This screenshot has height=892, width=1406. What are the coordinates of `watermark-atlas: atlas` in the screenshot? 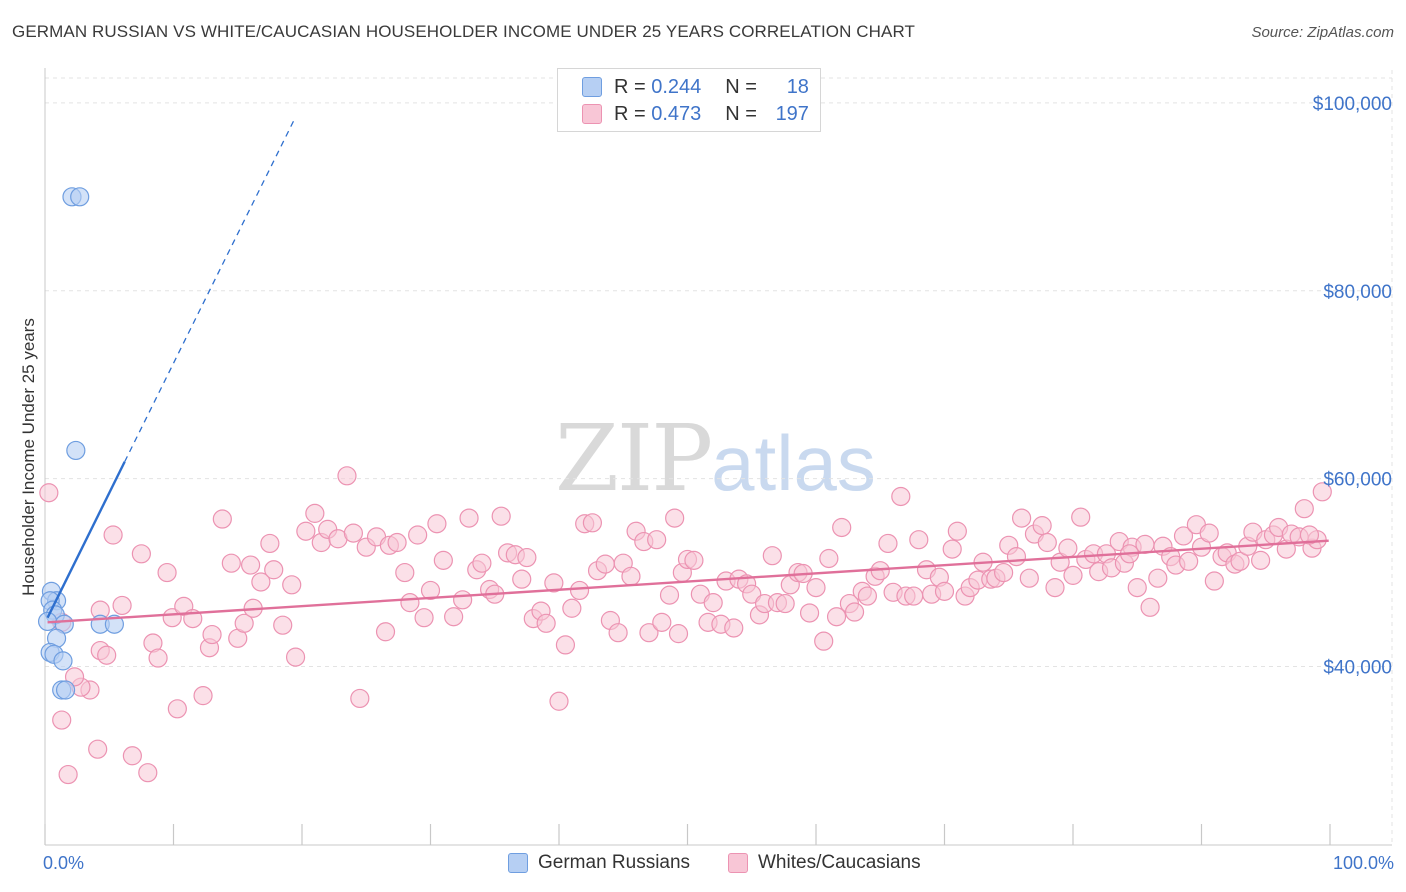 It's located at (793, 463).